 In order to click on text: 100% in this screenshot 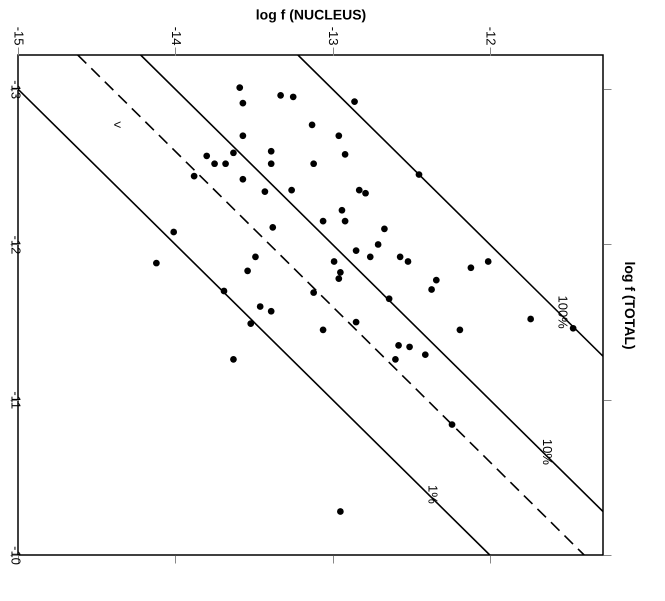, I will do `click(562, 312)`.